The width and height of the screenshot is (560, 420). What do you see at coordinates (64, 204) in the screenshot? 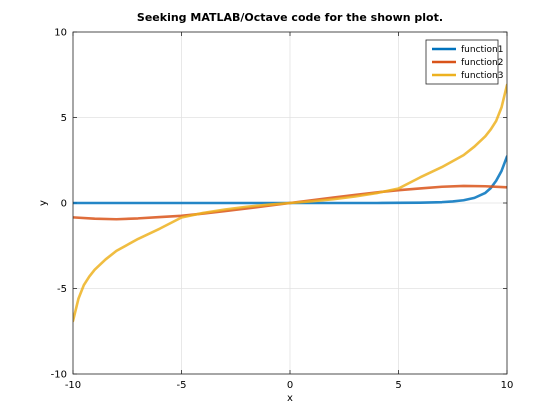
I see `y-tick-label: 0` at bounding box center [64, 204].